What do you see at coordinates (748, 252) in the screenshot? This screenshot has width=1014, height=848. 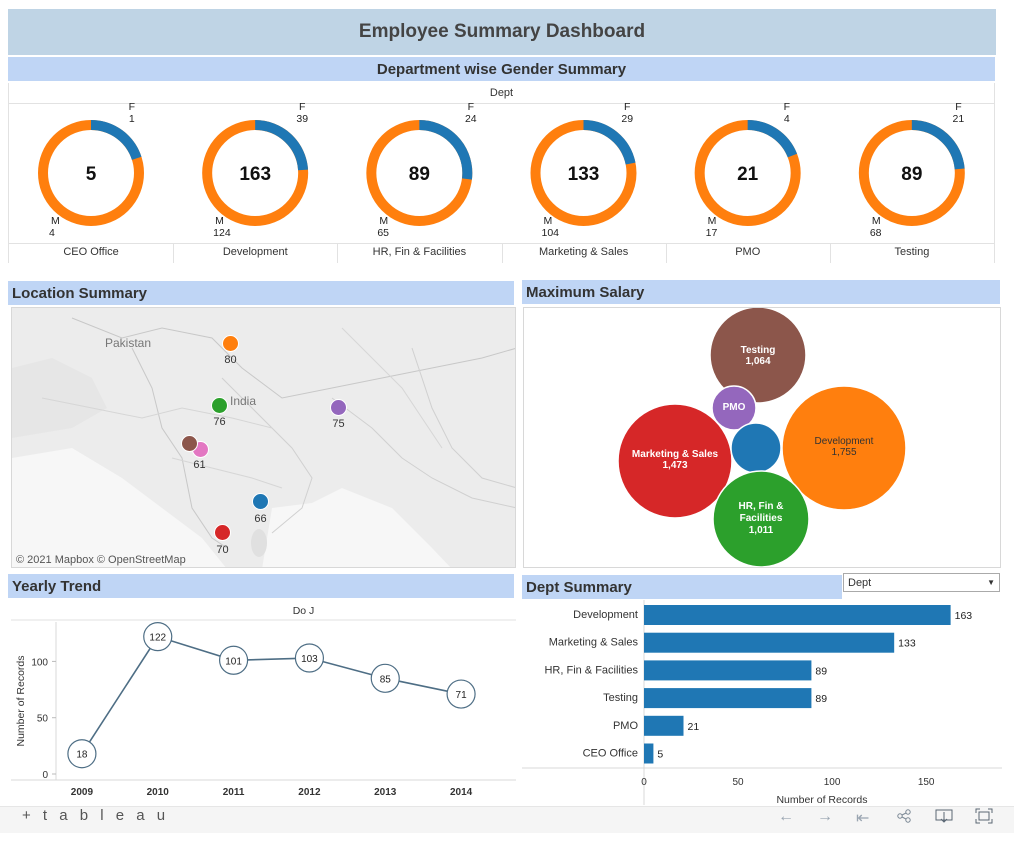 I see `dept-label: PMO` at bounding box center [748, 252].